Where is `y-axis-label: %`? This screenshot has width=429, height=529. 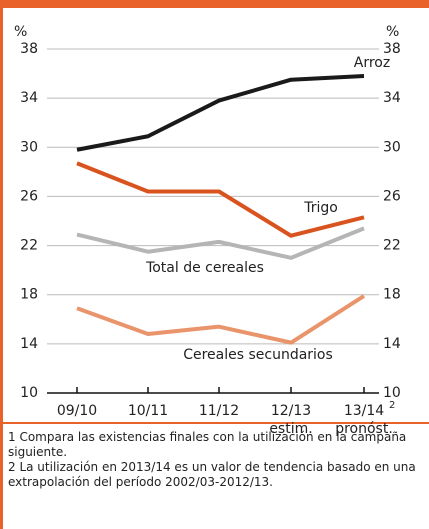
y-axis-label: % is located at coordinates (20, 32).